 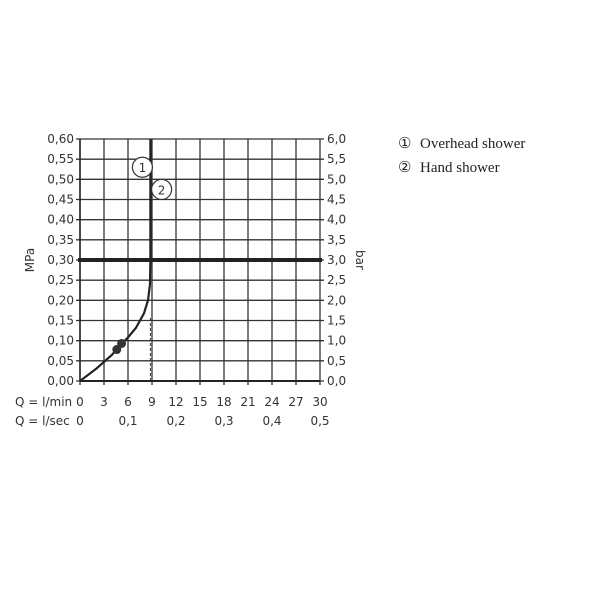 I want to click on legend-symbol-2: ②, so click(x=404, y=168).